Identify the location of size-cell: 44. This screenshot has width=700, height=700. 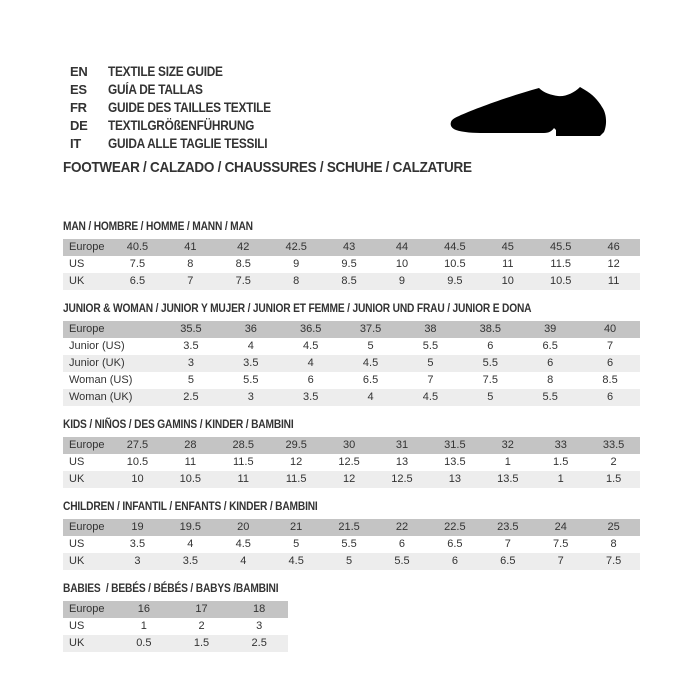
(402, 247).